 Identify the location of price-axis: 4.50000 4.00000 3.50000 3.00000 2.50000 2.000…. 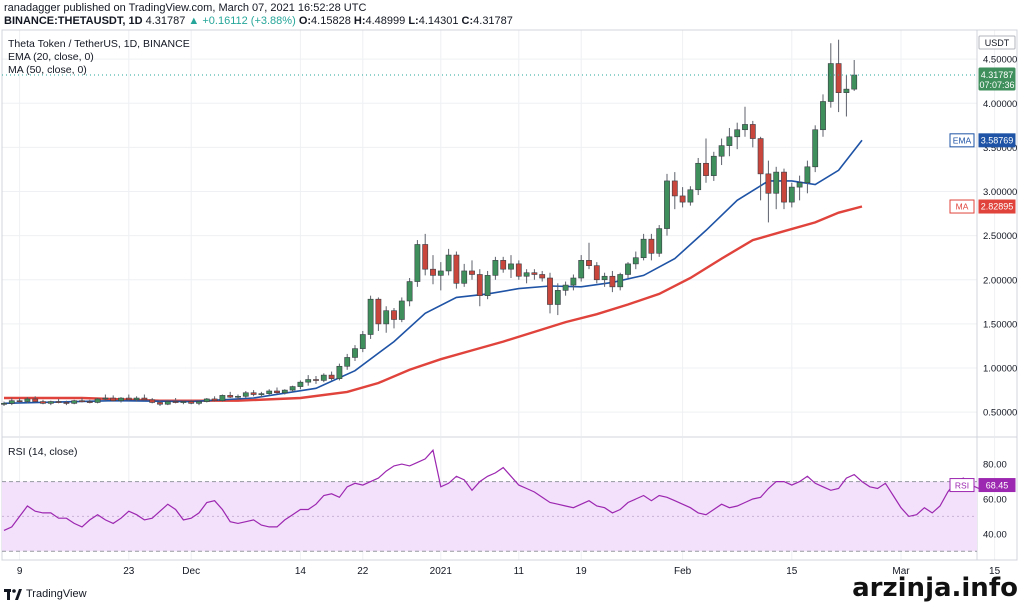
(1000, 237).